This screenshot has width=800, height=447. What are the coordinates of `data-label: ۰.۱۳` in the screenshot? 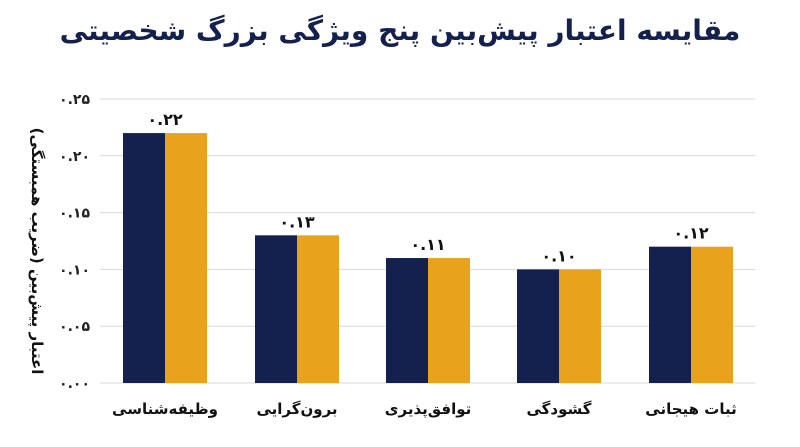 It's located at (297, 221).